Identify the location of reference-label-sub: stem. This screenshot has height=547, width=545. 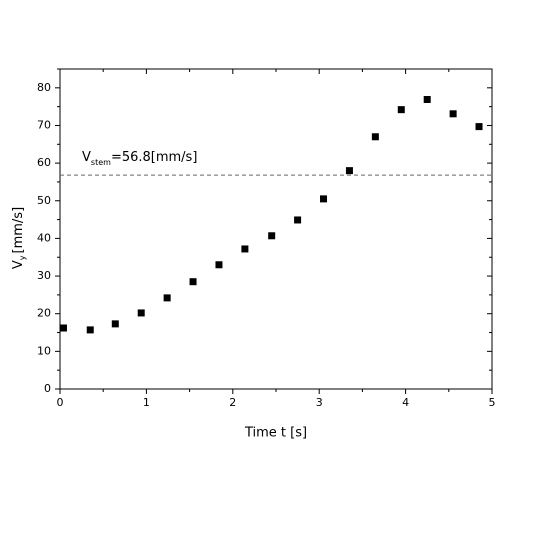
(101, 162).